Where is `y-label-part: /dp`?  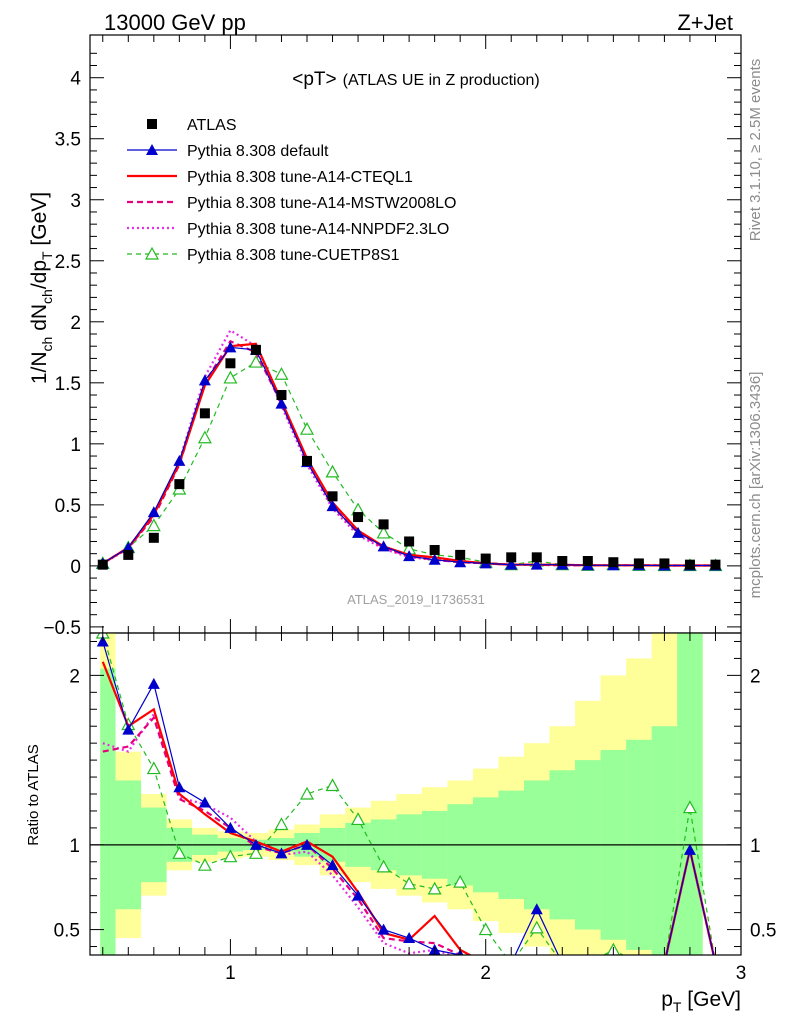 y-label-part: /dp is located at coordinates (39, 274).